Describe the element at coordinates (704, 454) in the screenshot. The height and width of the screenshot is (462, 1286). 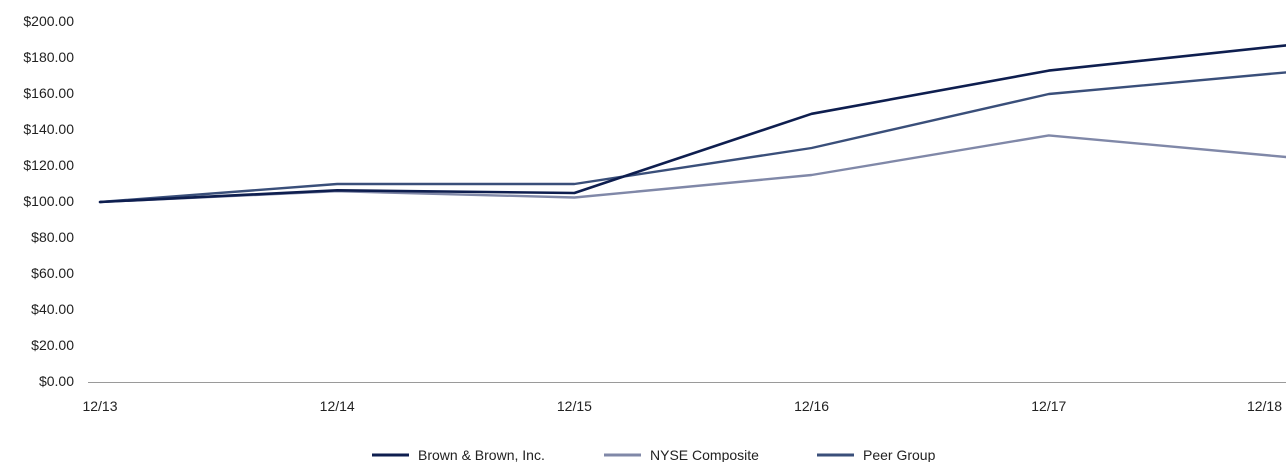
I see `legend-label: NYSE Composite` at that location.